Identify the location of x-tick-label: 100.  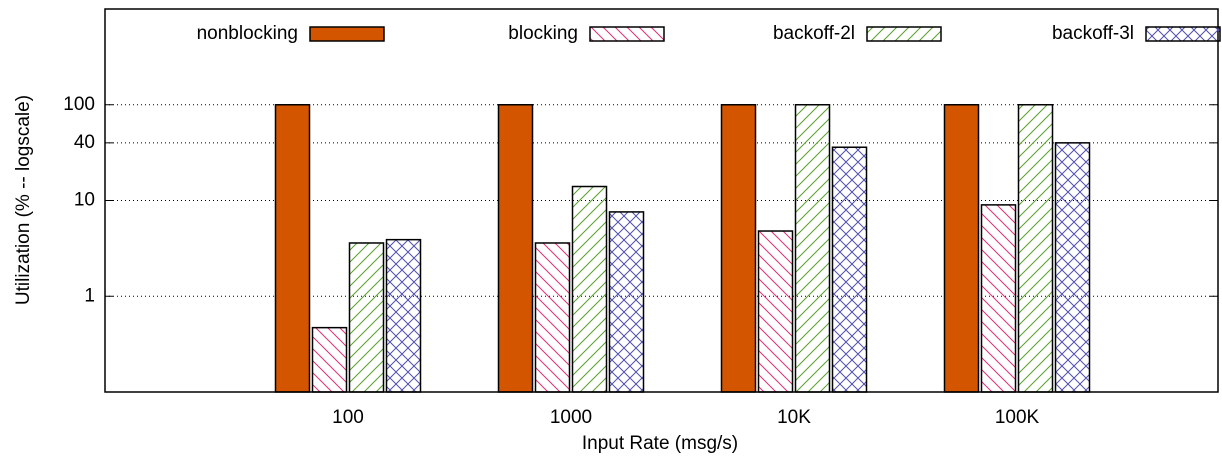
(348, 417).